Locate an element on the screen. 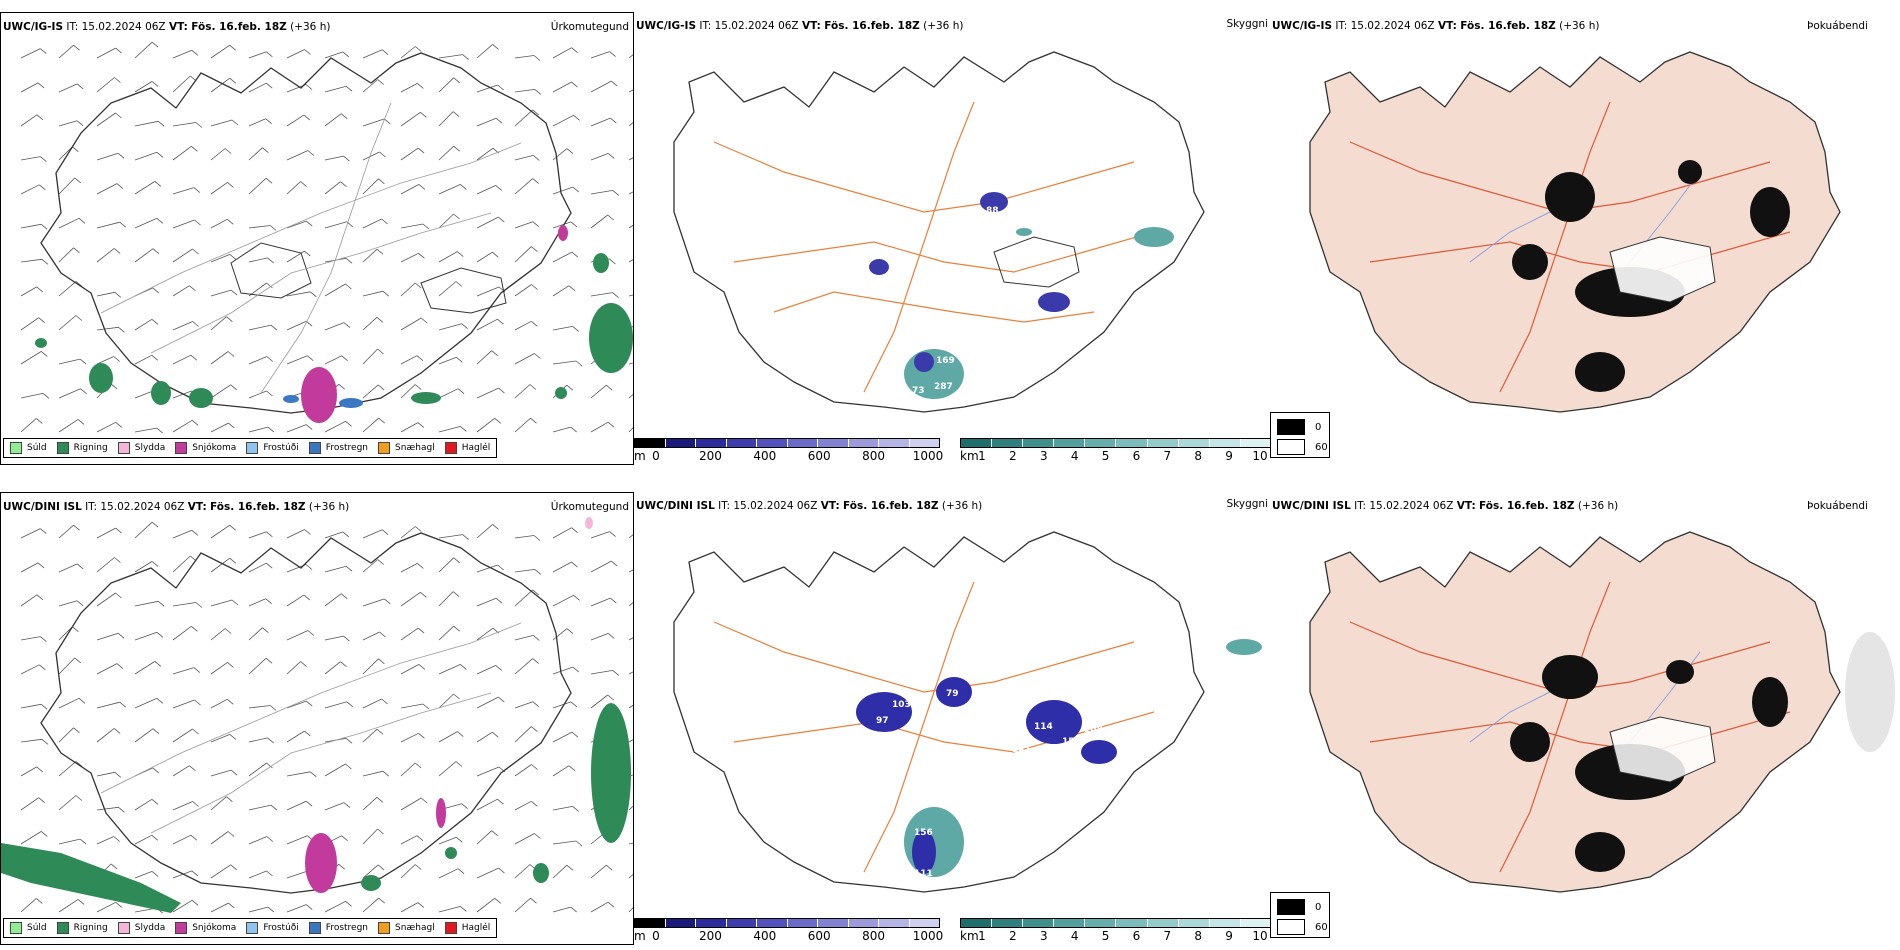 This screenshot has width=1900, height=950. precip-legend-item: Frostregn is located at coordinates (338, 448).